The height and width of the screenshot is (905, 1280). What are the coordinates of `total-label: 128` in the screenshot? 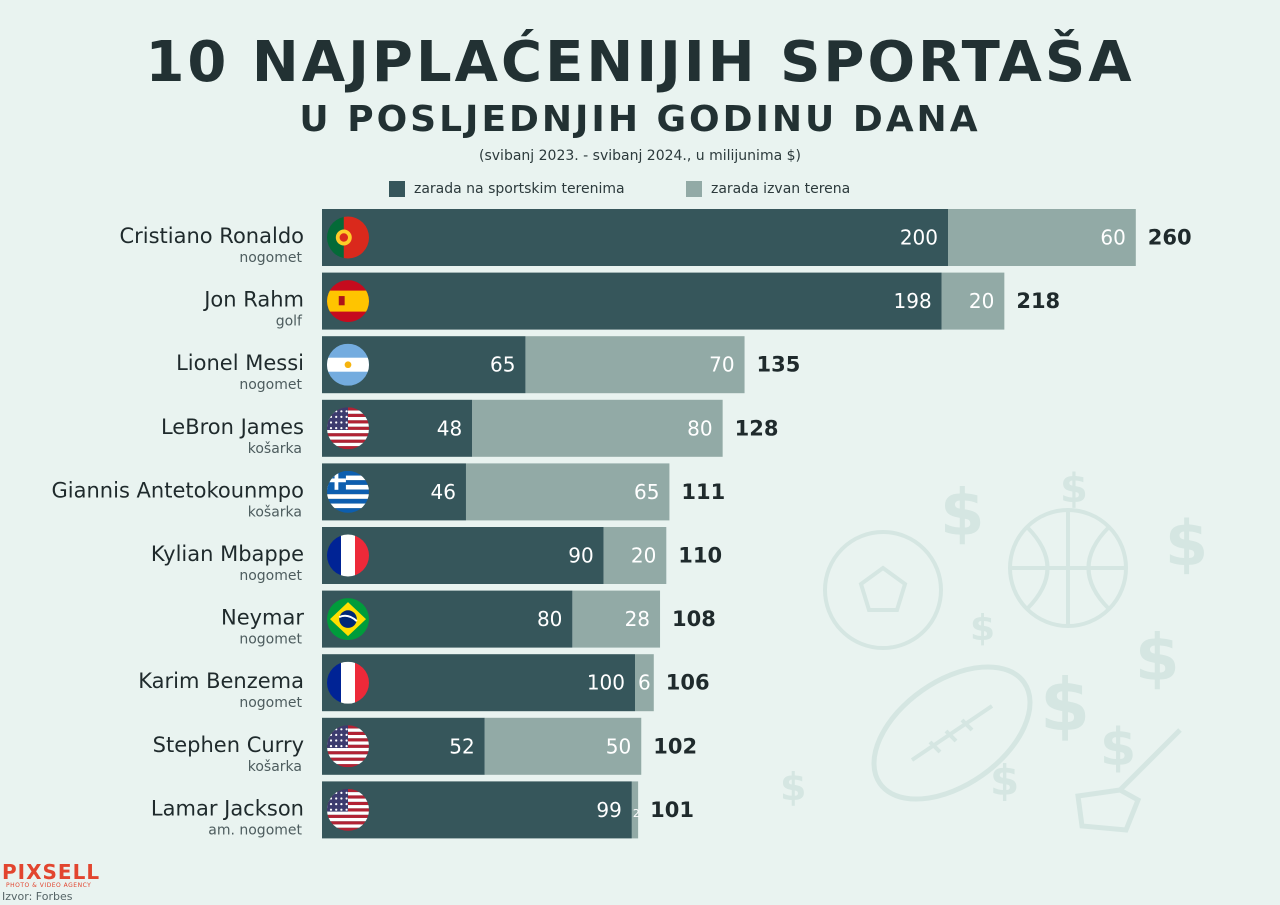 It's located at (757, 428).